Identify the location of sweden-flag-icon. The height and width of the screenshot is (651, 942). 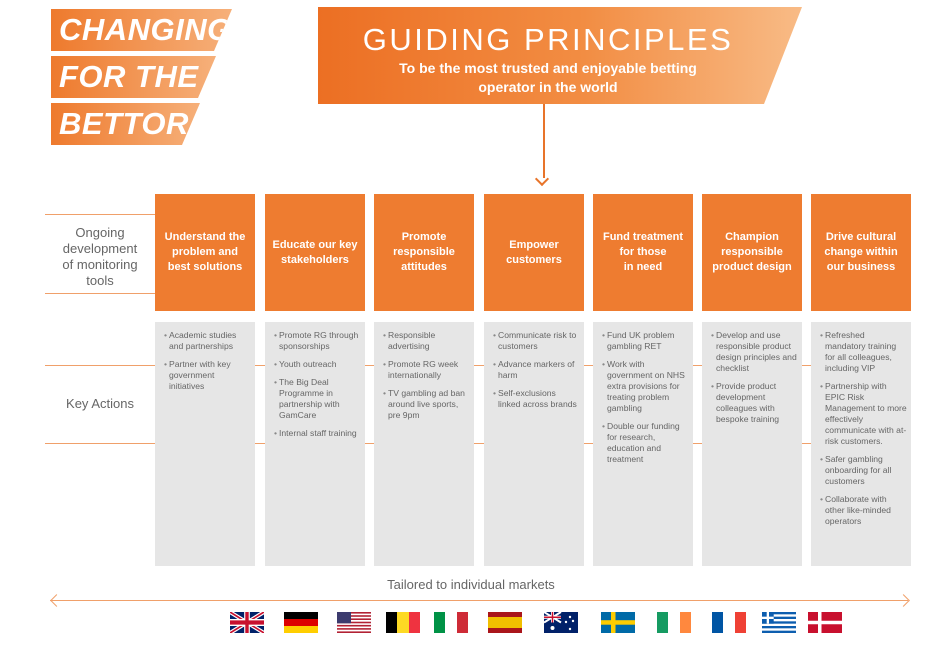
(618, 622).